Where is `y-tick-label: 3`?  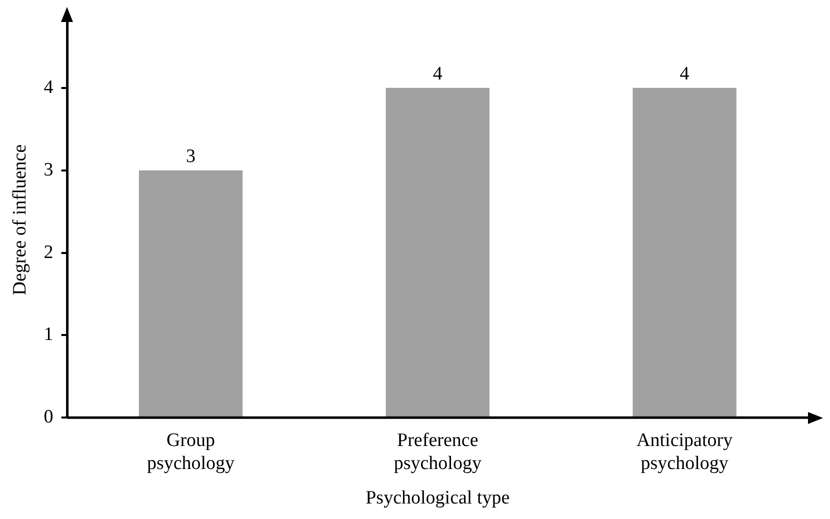
y-tick-label: 3 is located at coordinates (49, 169).